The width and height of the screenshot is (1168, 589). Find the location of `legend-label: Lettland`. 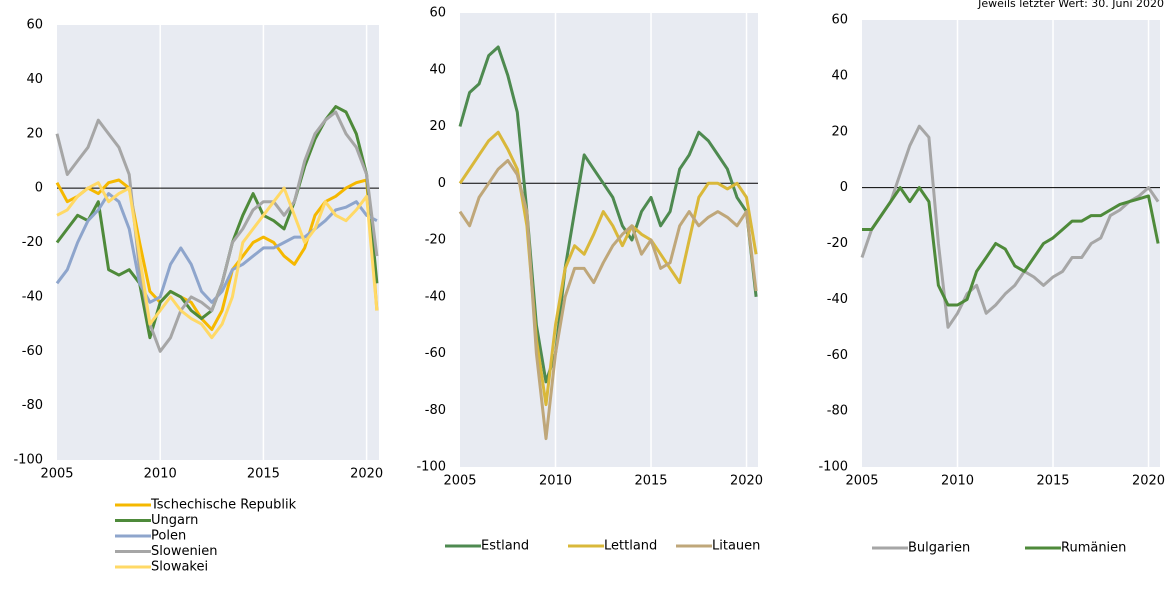

legend-label: Lettland is located at coordinates (630, 546).